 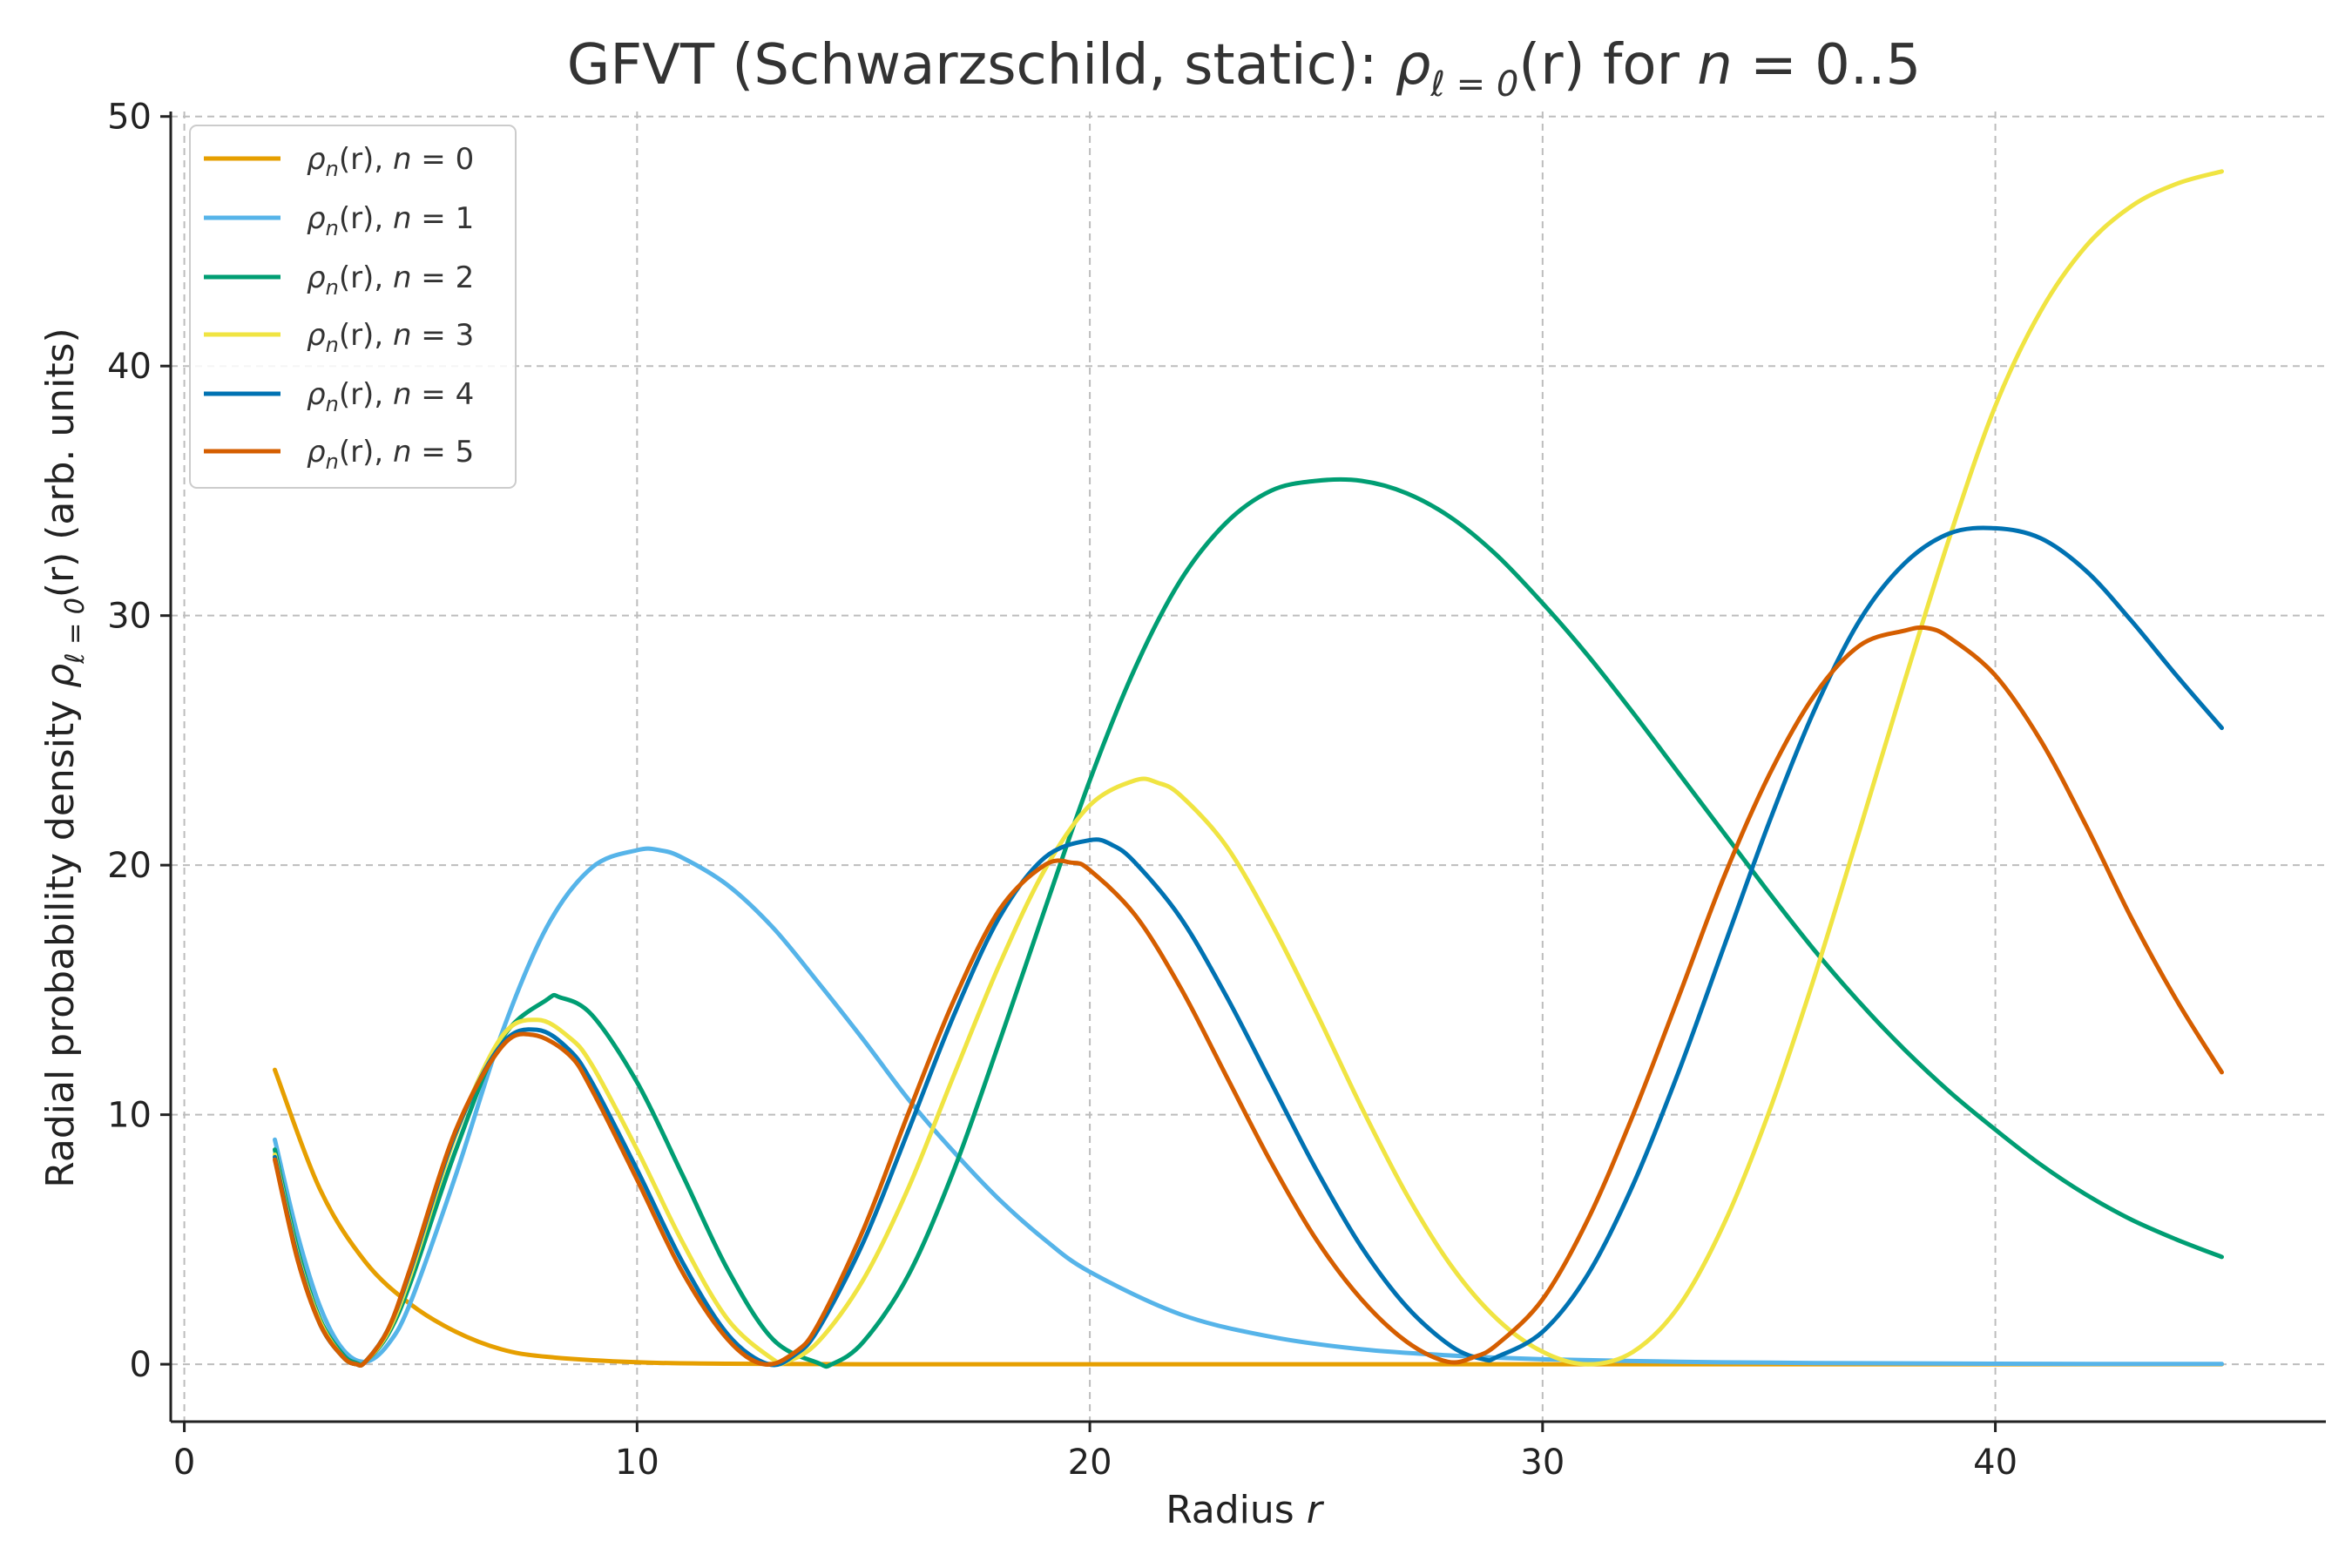 What do you see at coordinates (61, 575) in the screenshot?
I see `y-axis-label-arg: (r)` at bounding box center [61, 575].